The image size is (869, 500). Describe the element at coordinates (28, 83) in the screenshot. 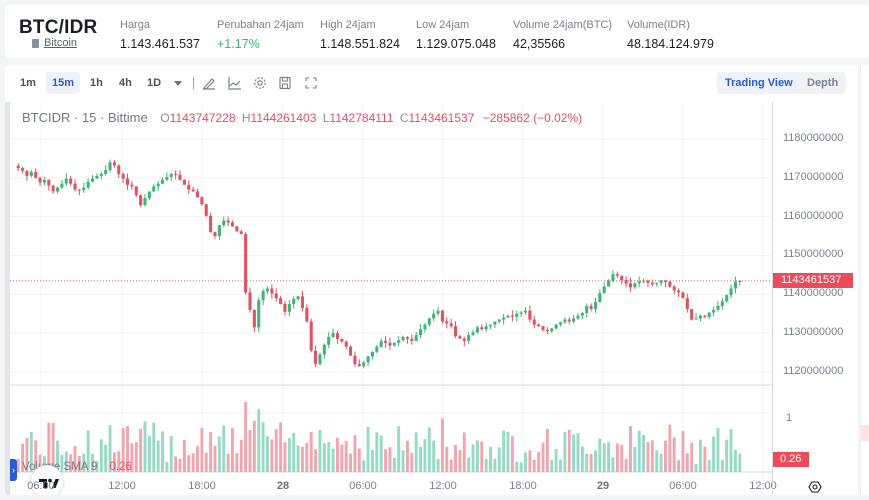

I see `timeframe-1m: 1m` at that location.